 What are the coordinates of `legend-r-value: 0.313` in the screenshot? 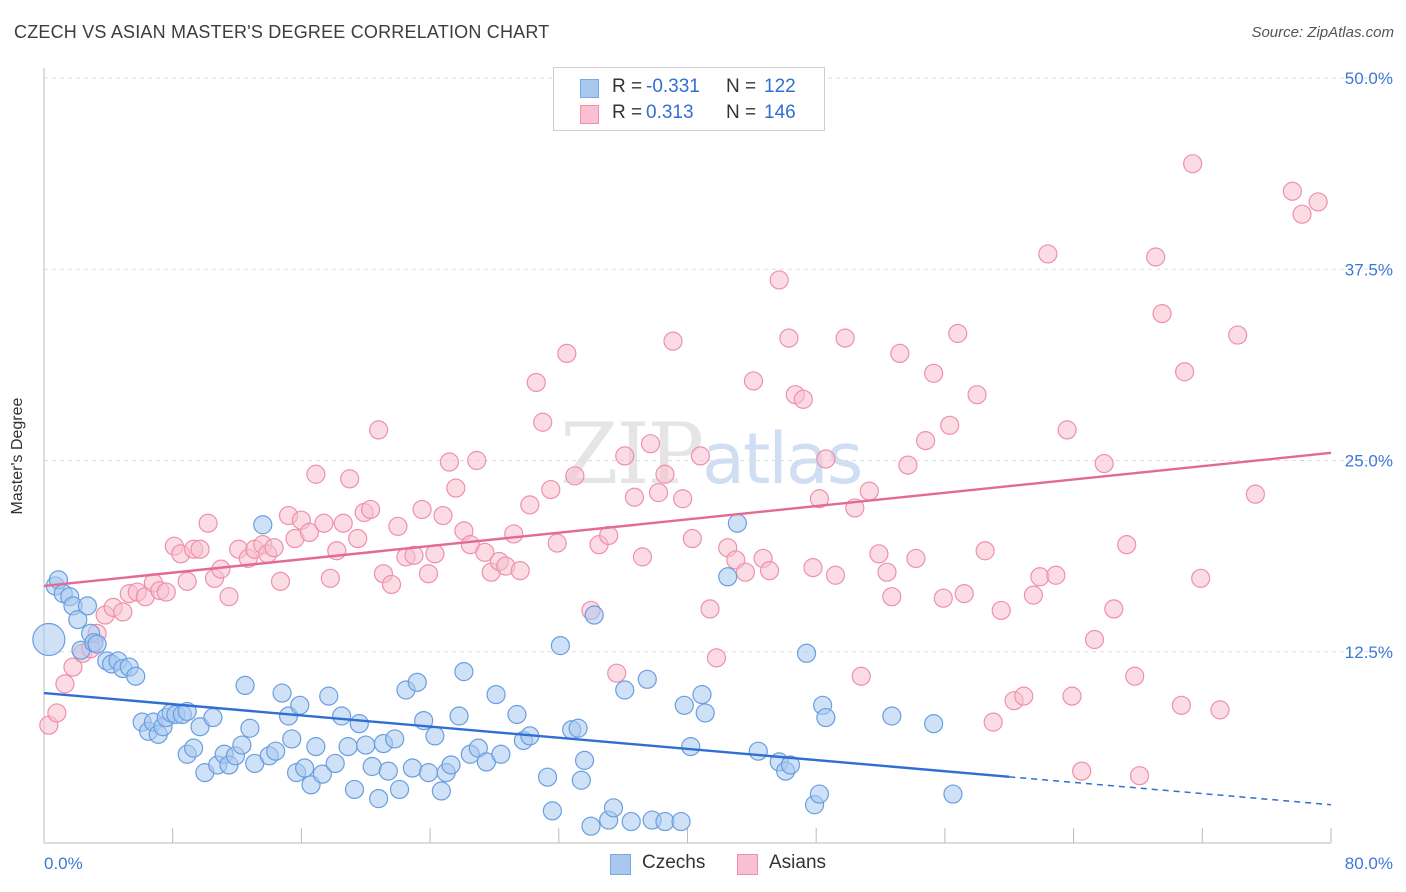 It's located at (670, 112).